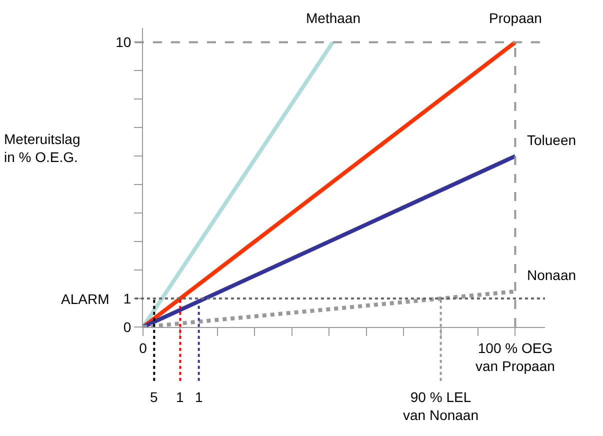 The height and width of the screenshot is (436, 603). What do you see at coordinates (551, 140) in the screenshot?
I see `series-label: Tolueen` at bounding box center [551, 140].